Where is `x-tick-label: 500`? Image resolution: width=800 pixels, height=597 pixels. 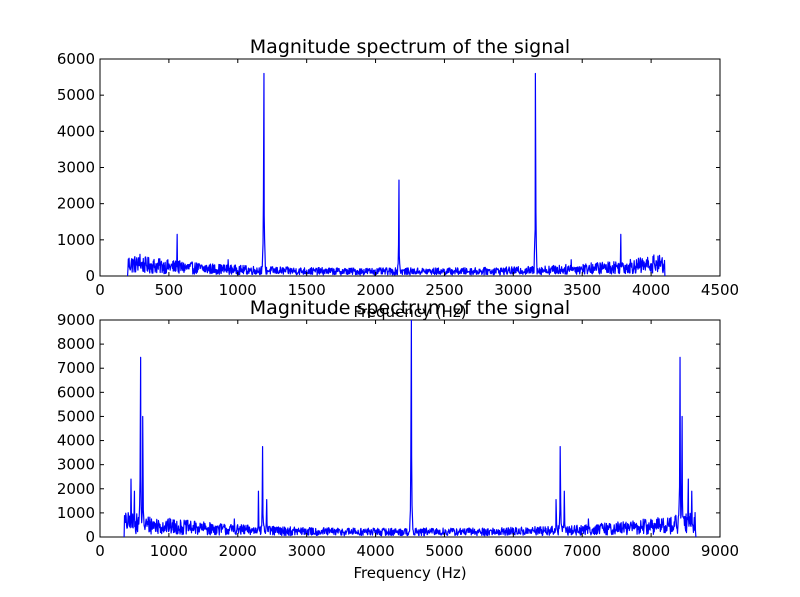 x-tick-label: 500 is located at coordinates (169, 290).